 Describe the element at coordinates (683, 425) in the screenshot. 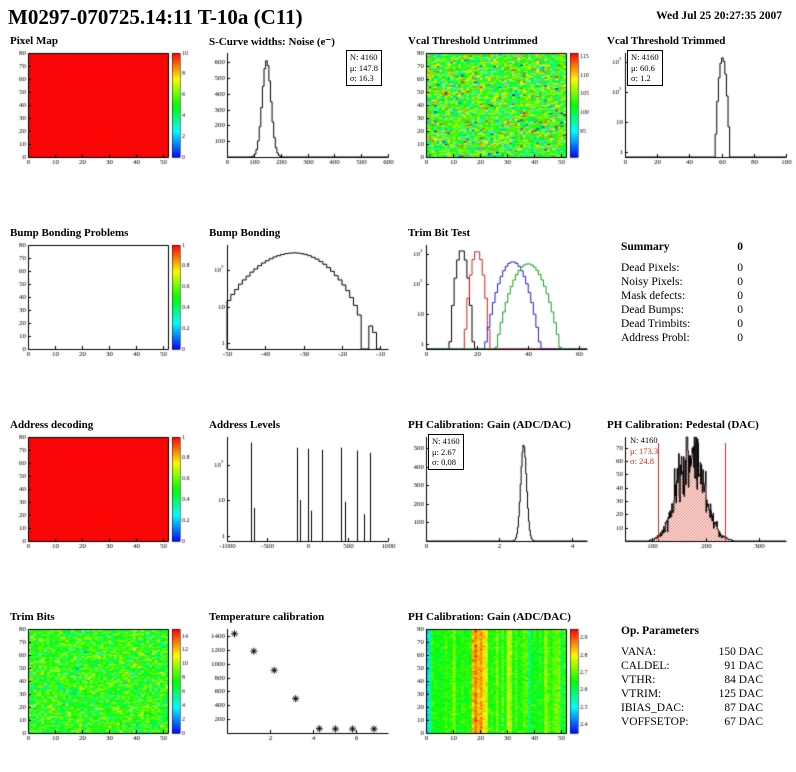

I see `panel-title: PH Calibration: Pedestal (DAC)` at that location.